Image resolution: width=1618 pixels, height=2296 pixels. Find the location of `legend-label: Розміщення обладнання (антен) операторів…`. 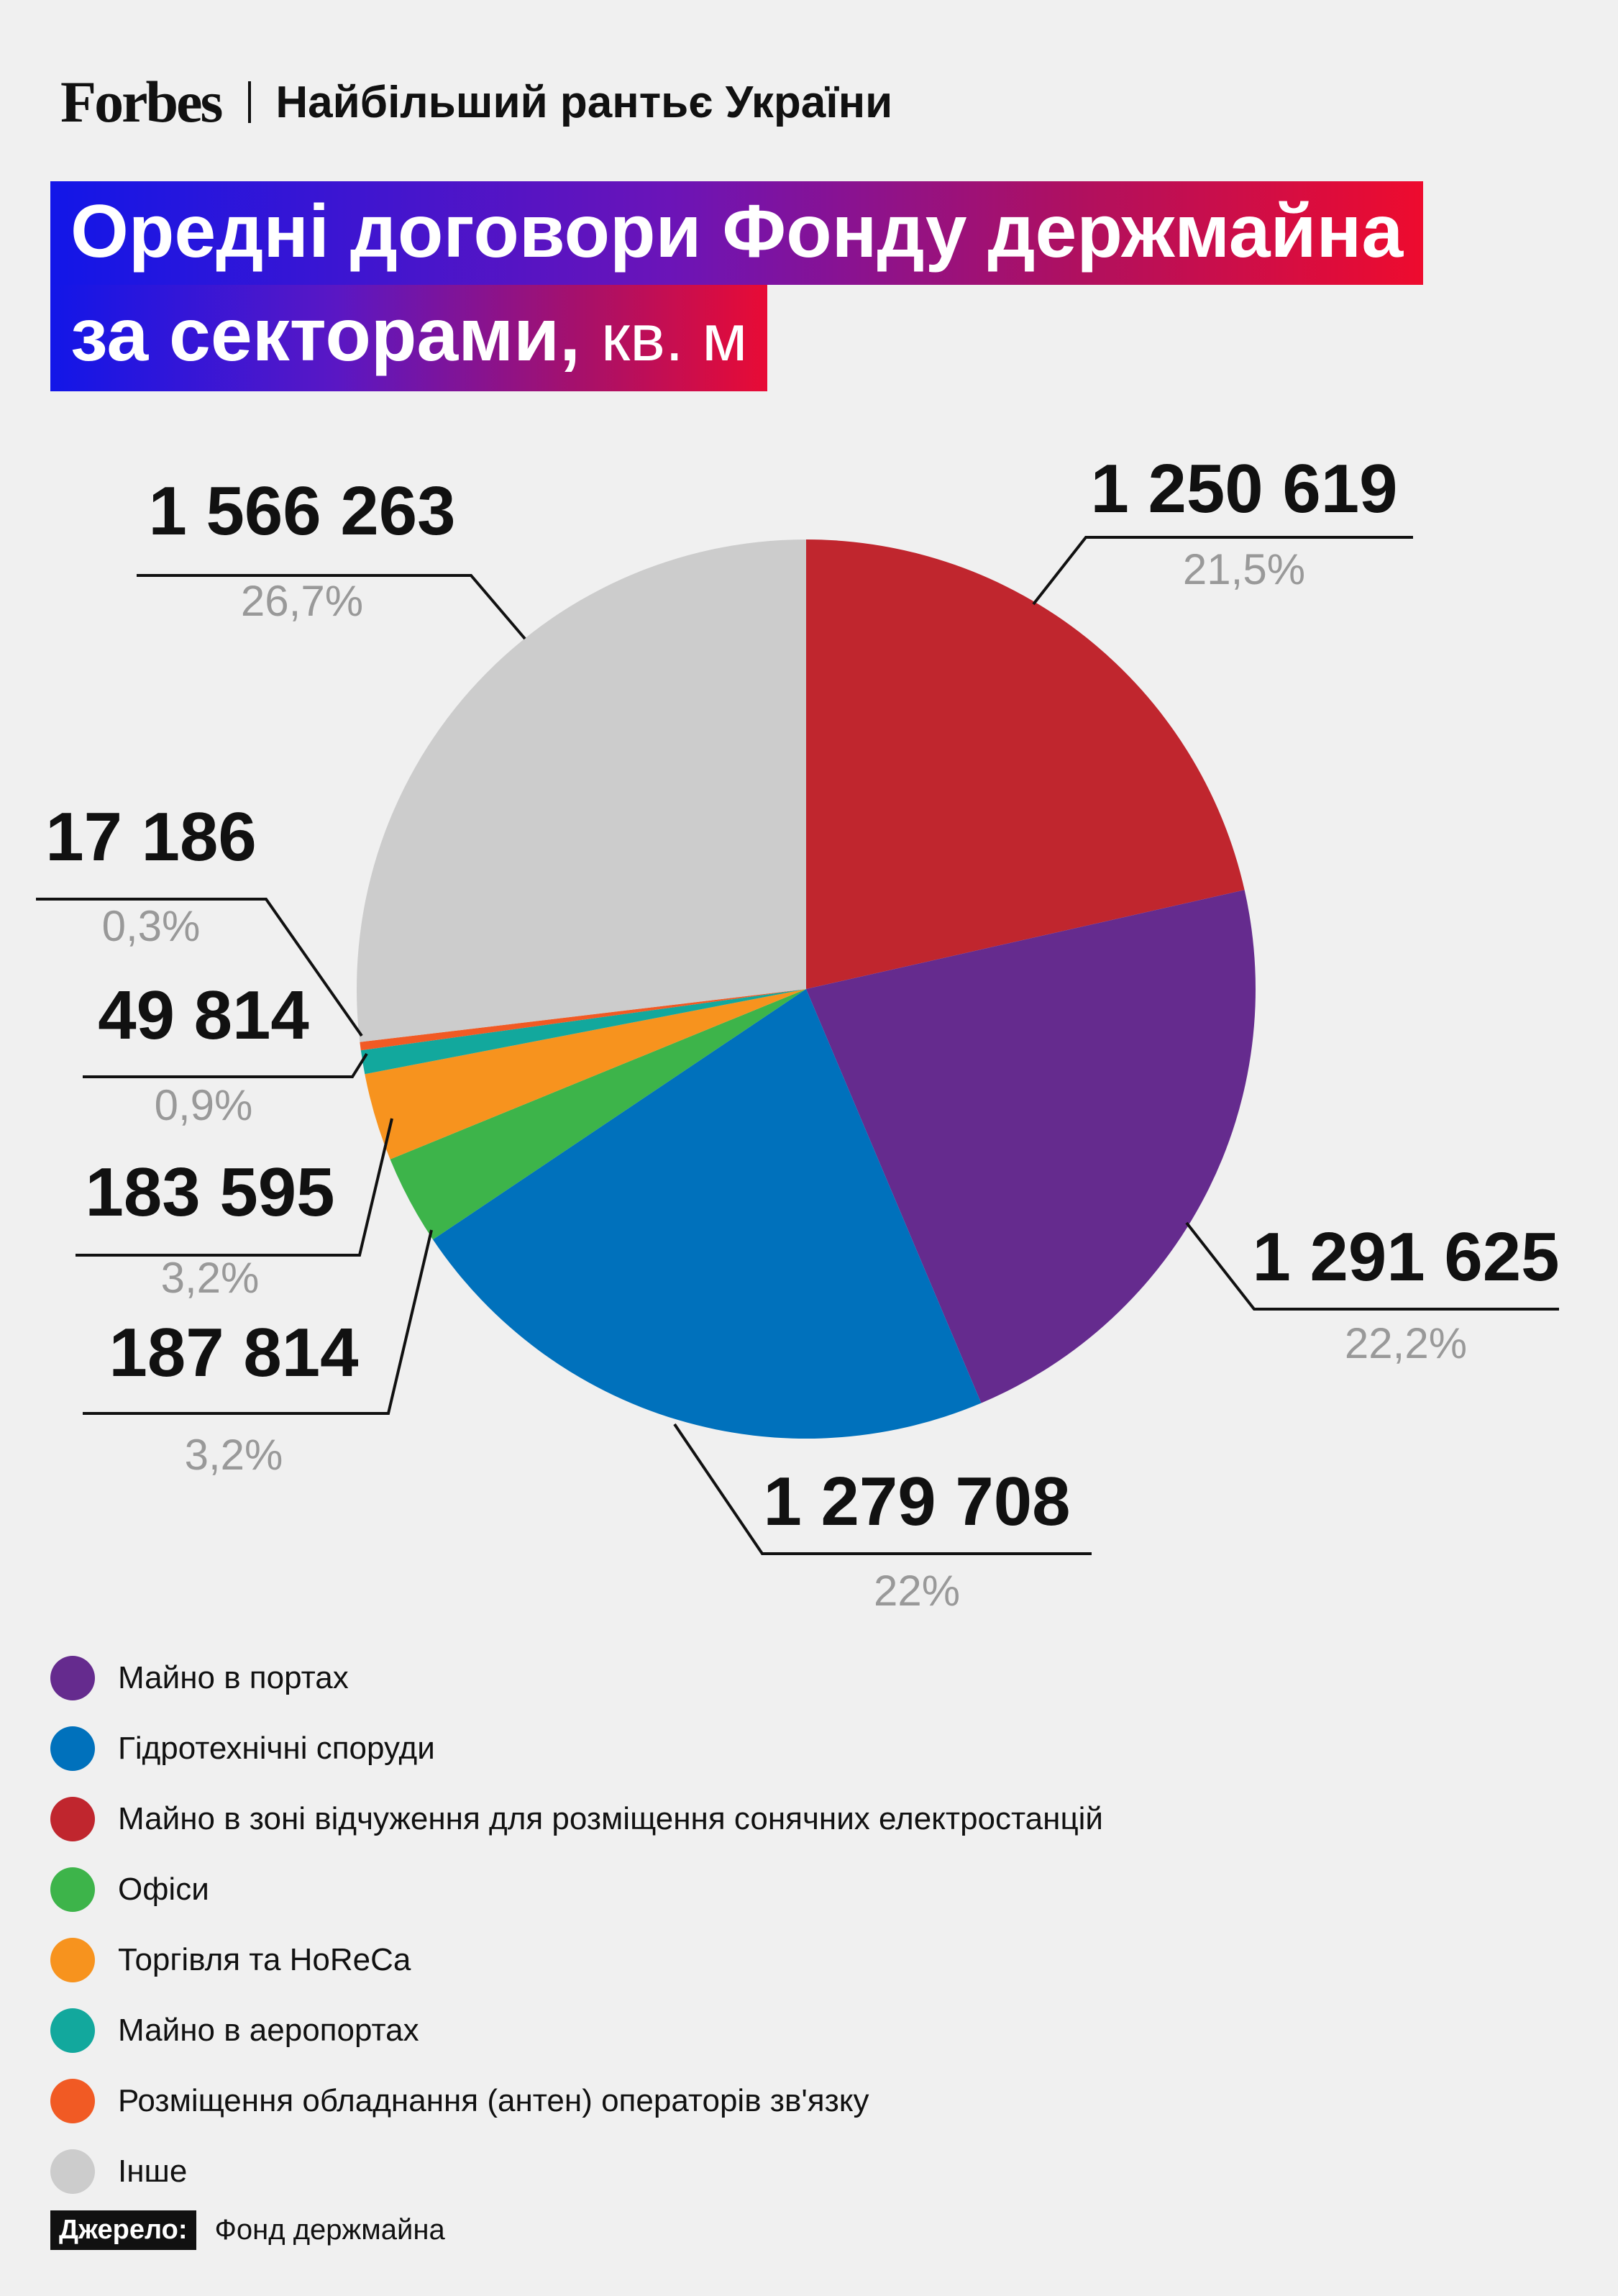

legend-label: Розміщення обладнання (антен) операторів… is located at coordinates (494, 2100).